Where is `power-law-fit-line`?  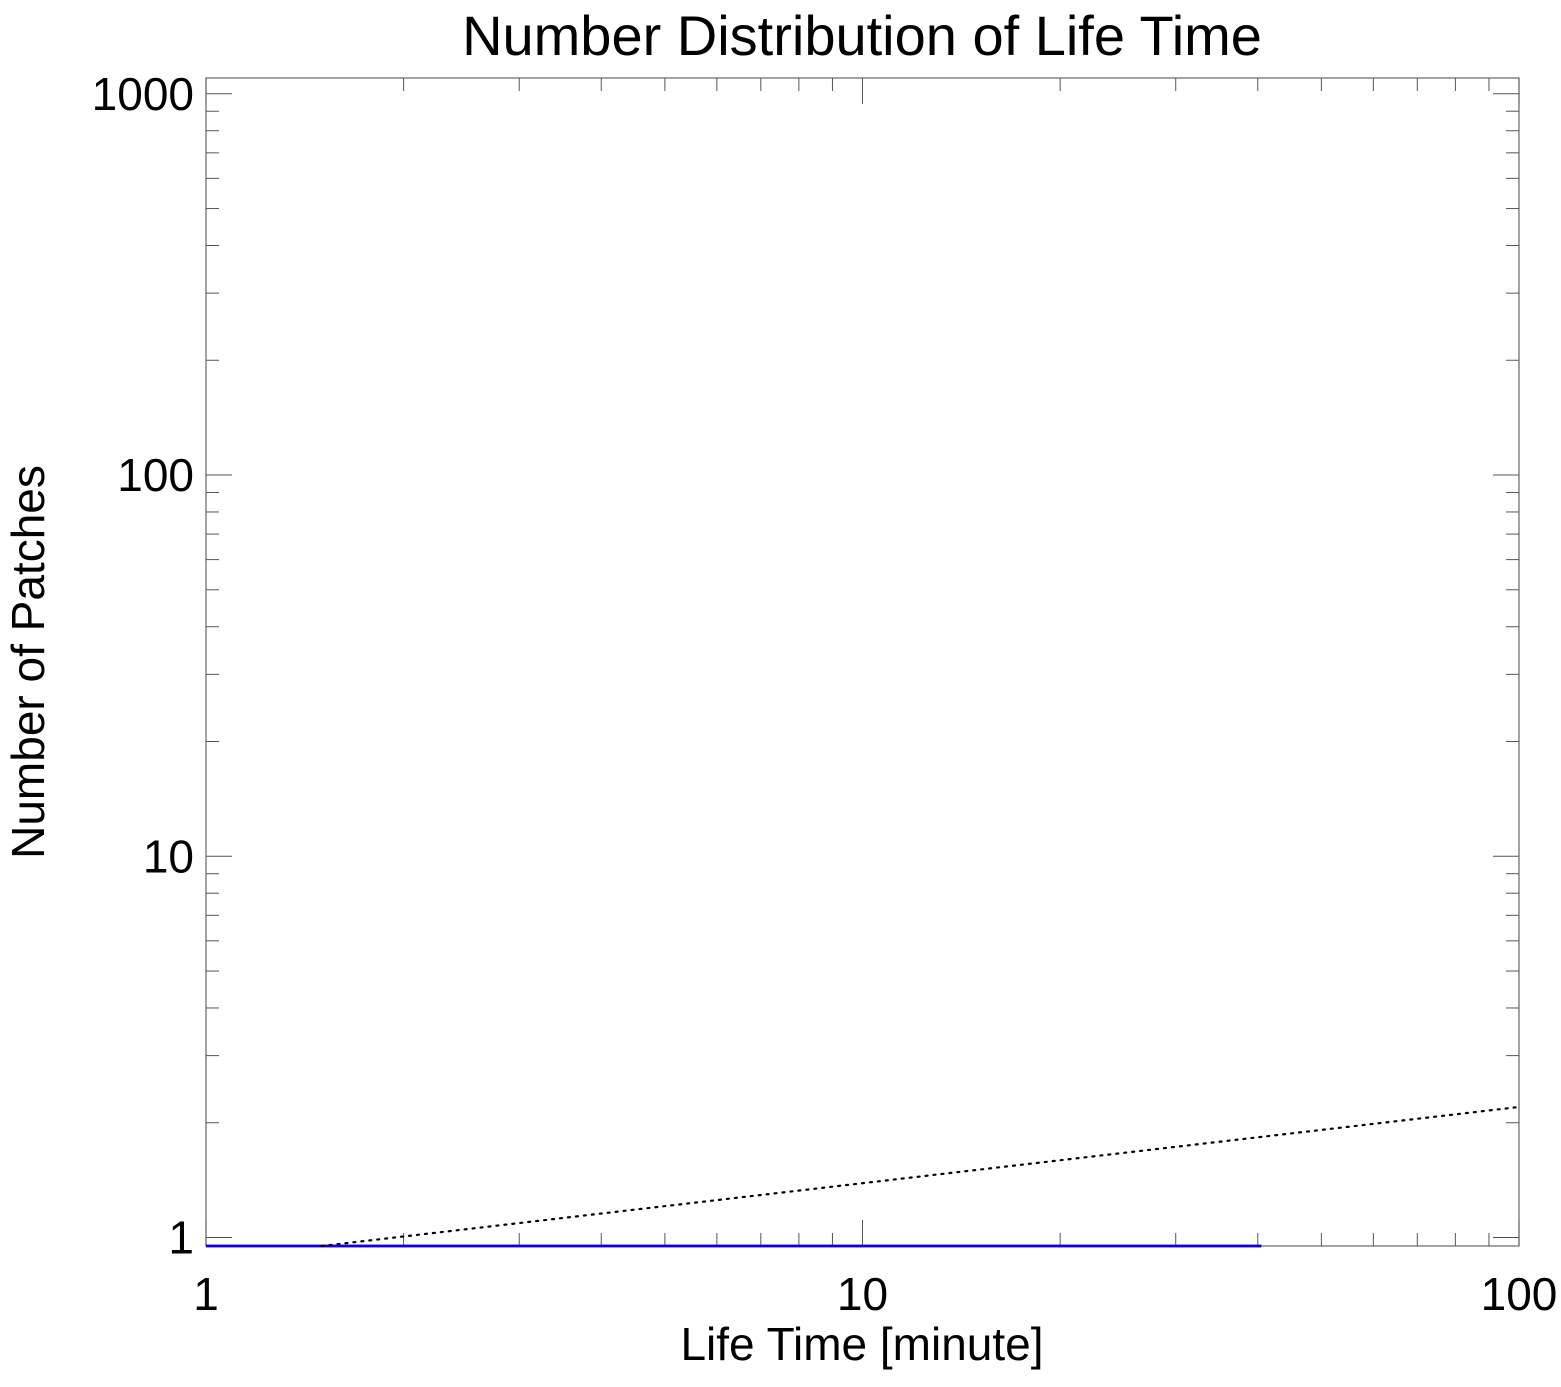
power-law-fit-line is located at coordinates (920, 1176).